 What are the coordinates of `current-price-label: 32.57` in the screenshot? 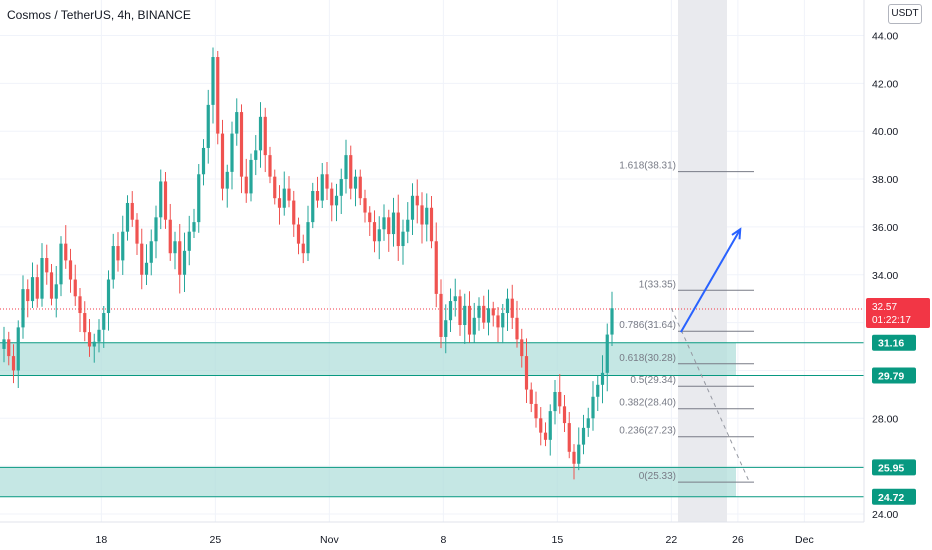 It's located at (884, 307).